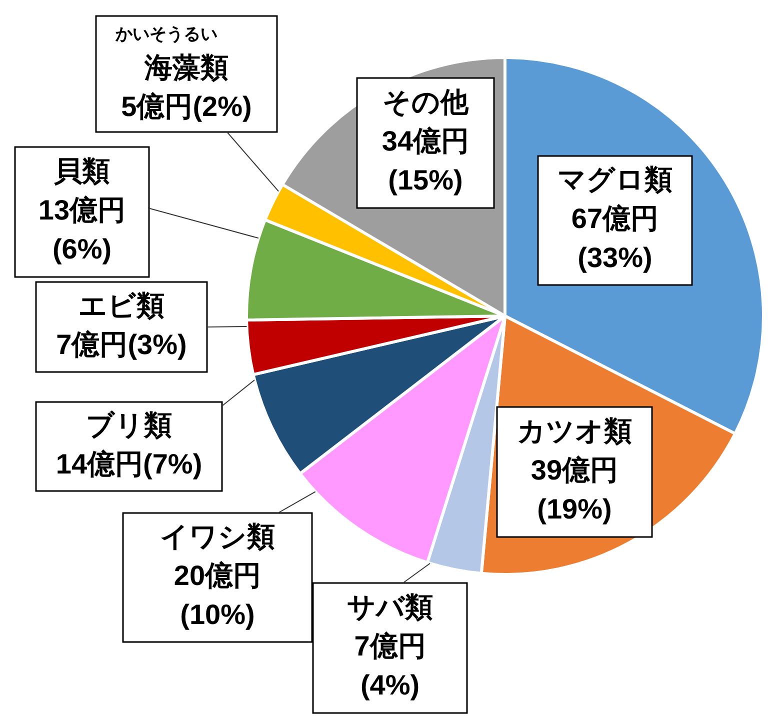 Image resolution: width=775 pixels, height=720 pixels. Describe the element at coordinates (121, 306) in the screenshot. I see `slice-label: エビ類` at that location.